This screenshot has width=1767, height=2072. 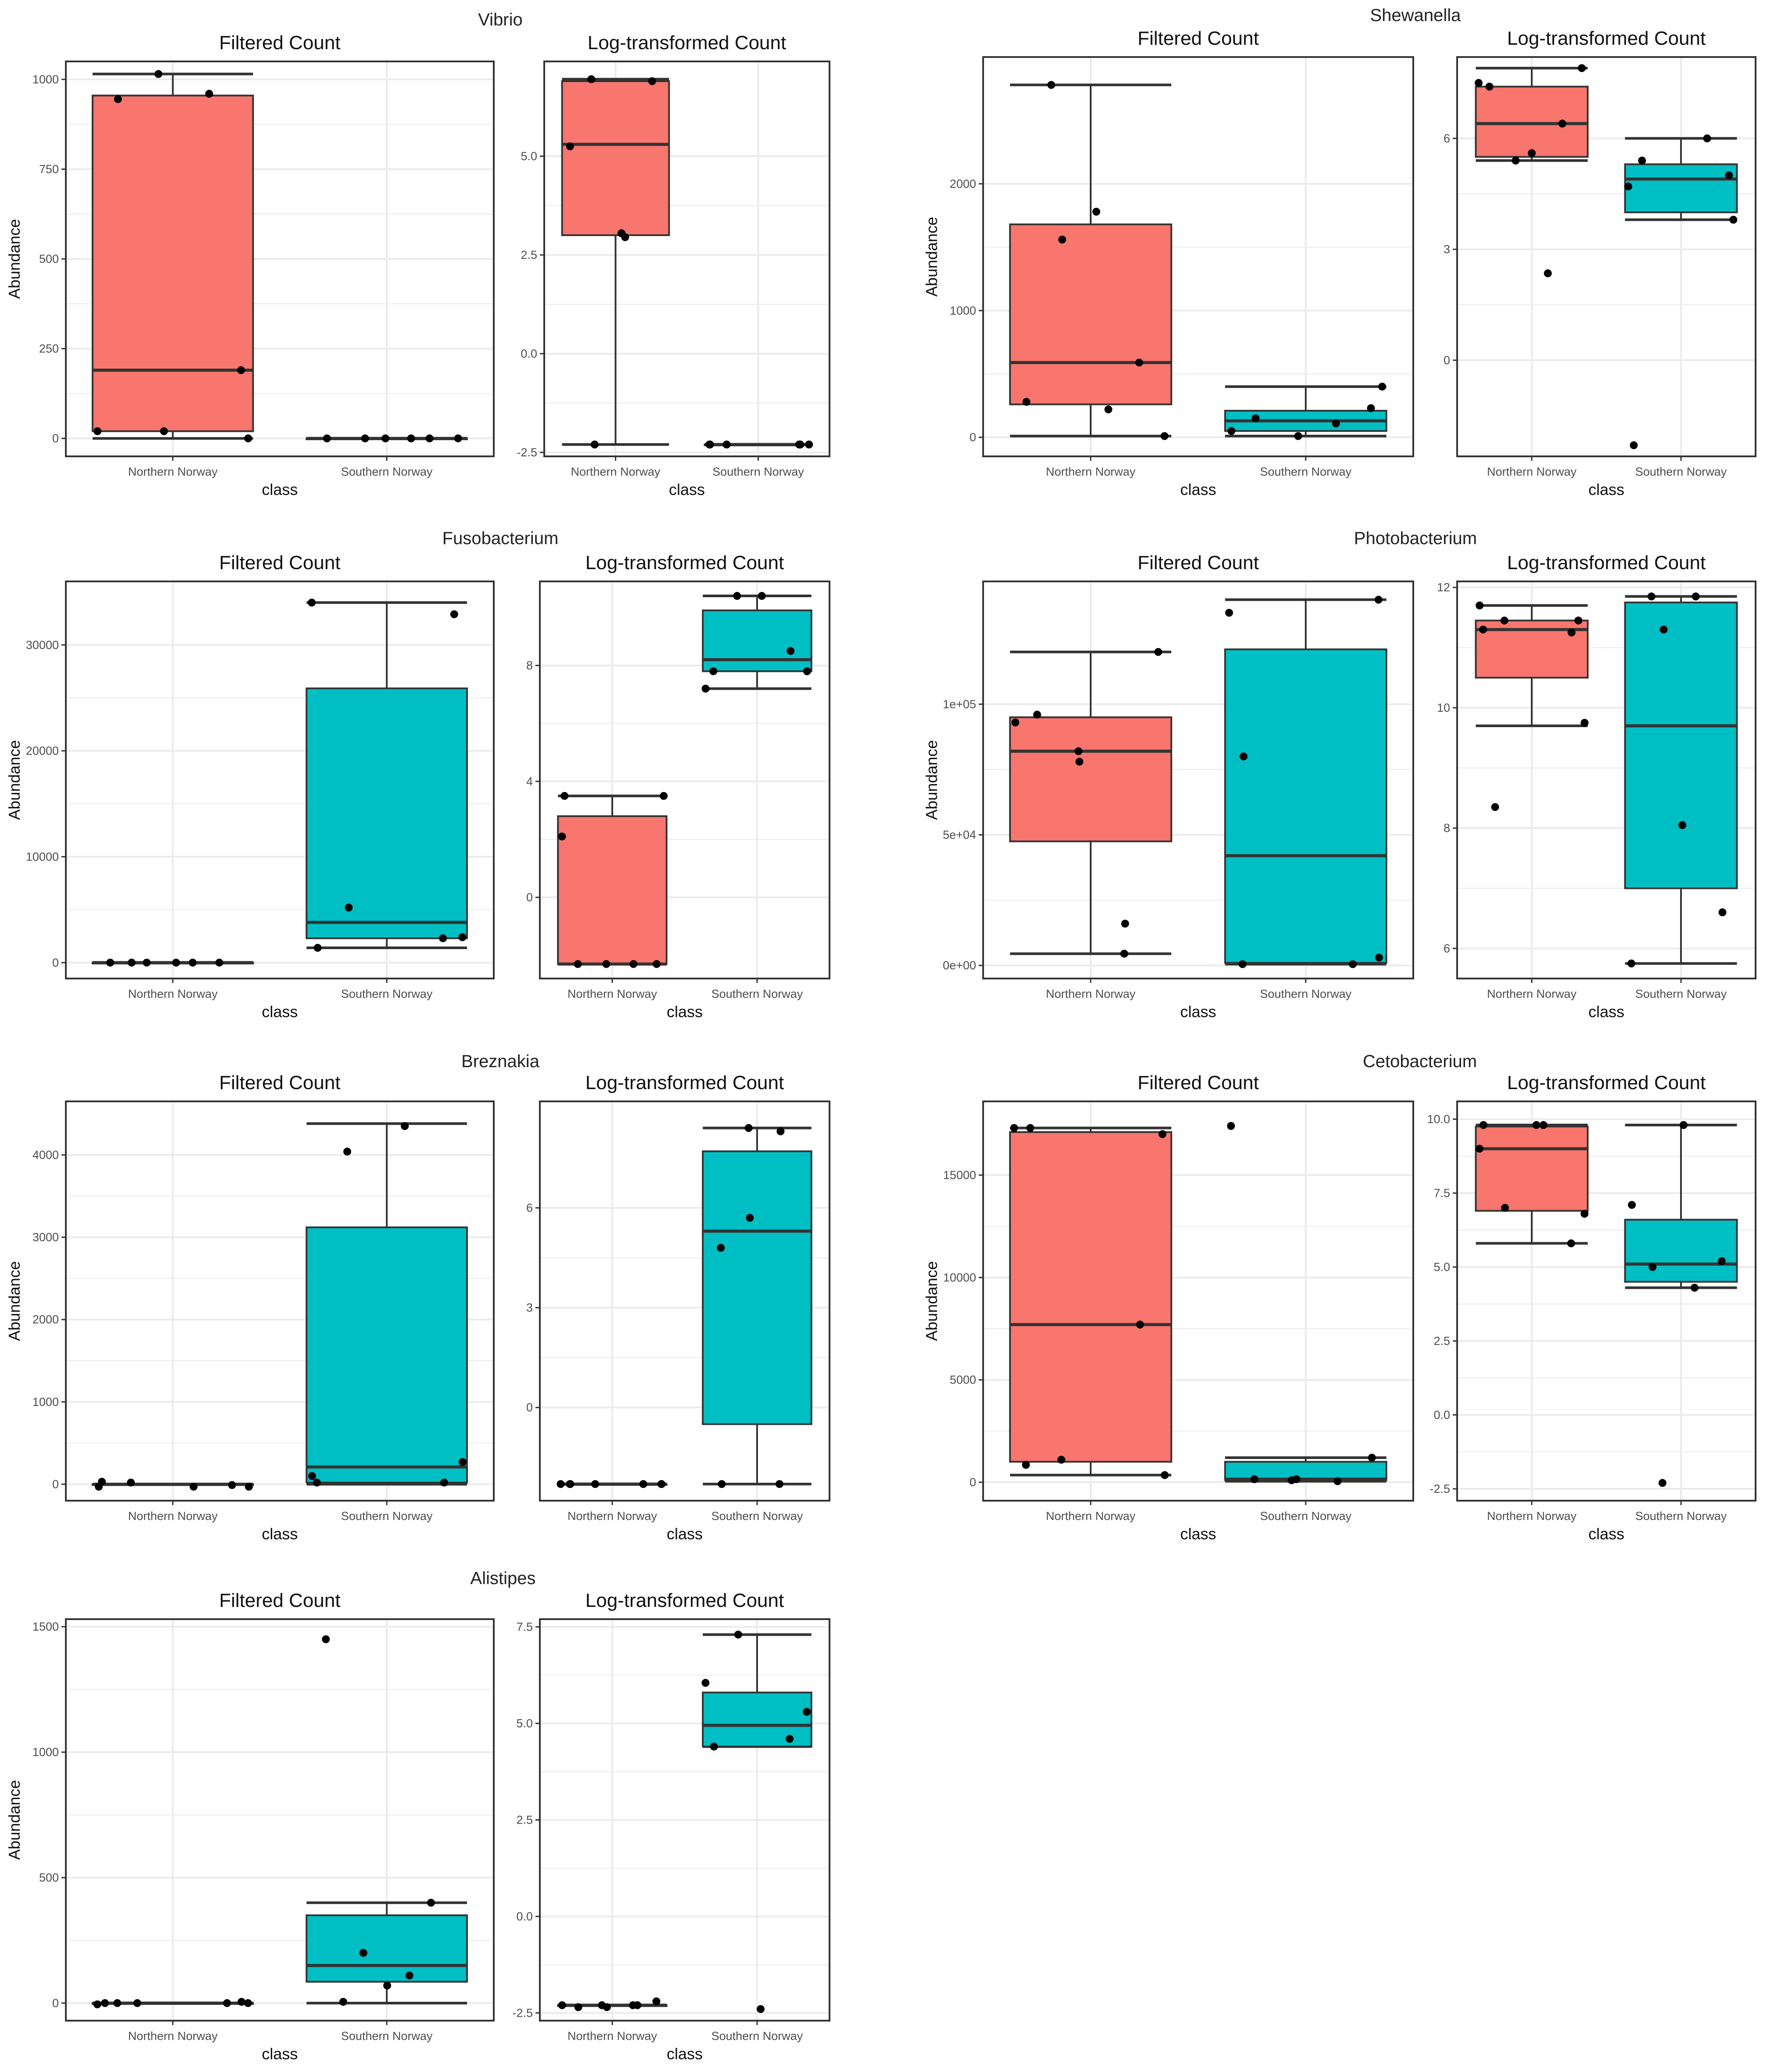 I want to click on y-tick-label: 6, so click(x=1447, y=139).